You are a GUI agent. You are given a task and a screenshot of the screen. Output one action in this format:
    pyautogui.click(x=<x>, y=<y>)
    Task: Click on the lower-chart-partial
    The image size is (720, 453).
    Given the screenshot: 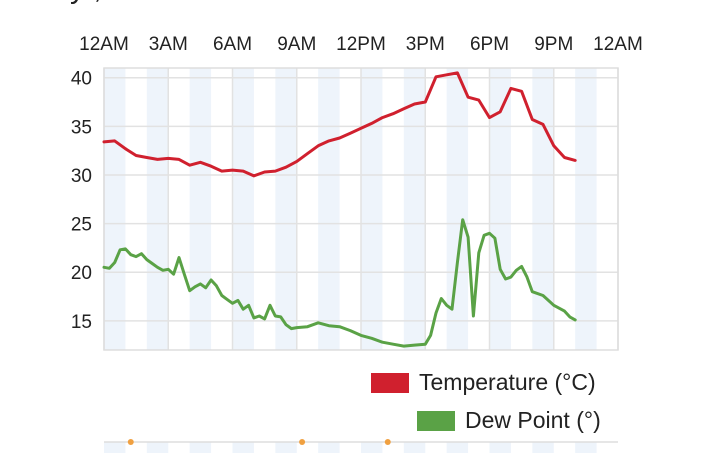 What is the action you would take?
    pyautogui.click(x=361, y=446)
    